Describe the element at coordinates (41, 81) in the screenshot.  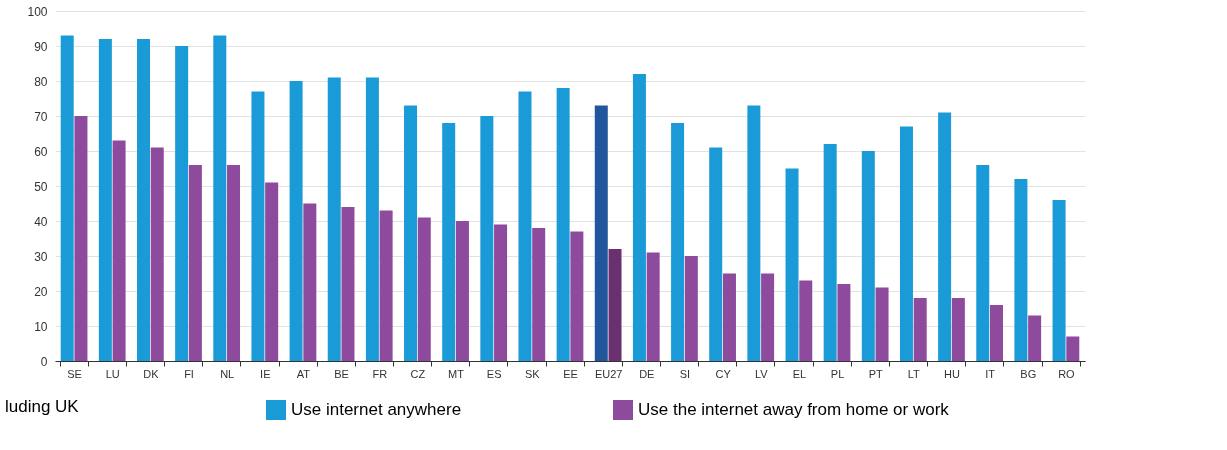
I see `y-tick-label: 80` at that location.